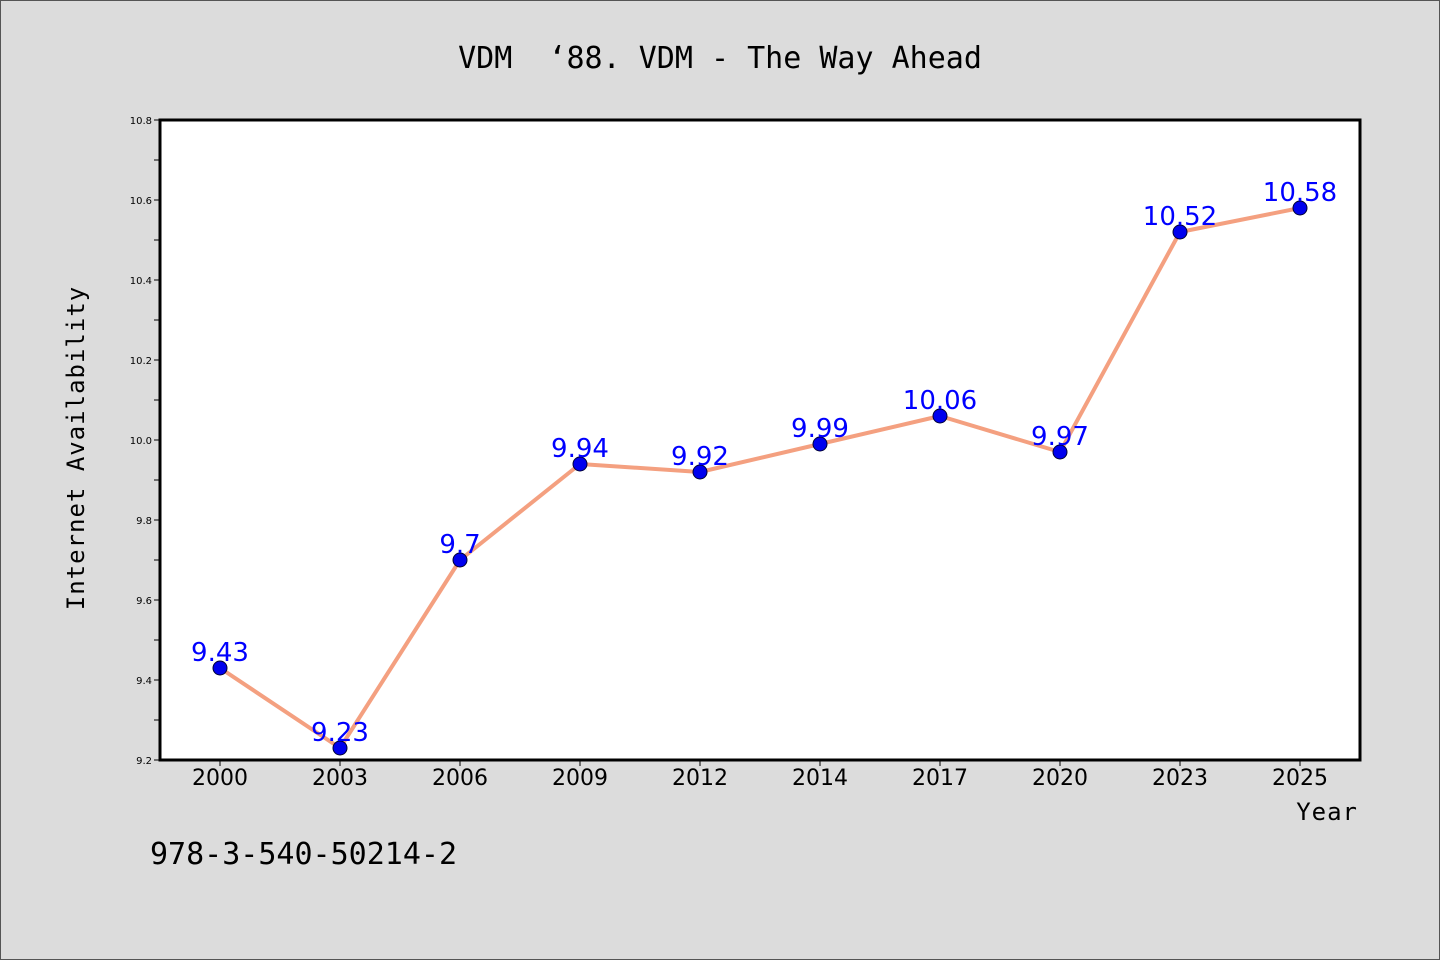  I want to click on footer-isbn: 978-3-540-50214-2, so click(303, 854).